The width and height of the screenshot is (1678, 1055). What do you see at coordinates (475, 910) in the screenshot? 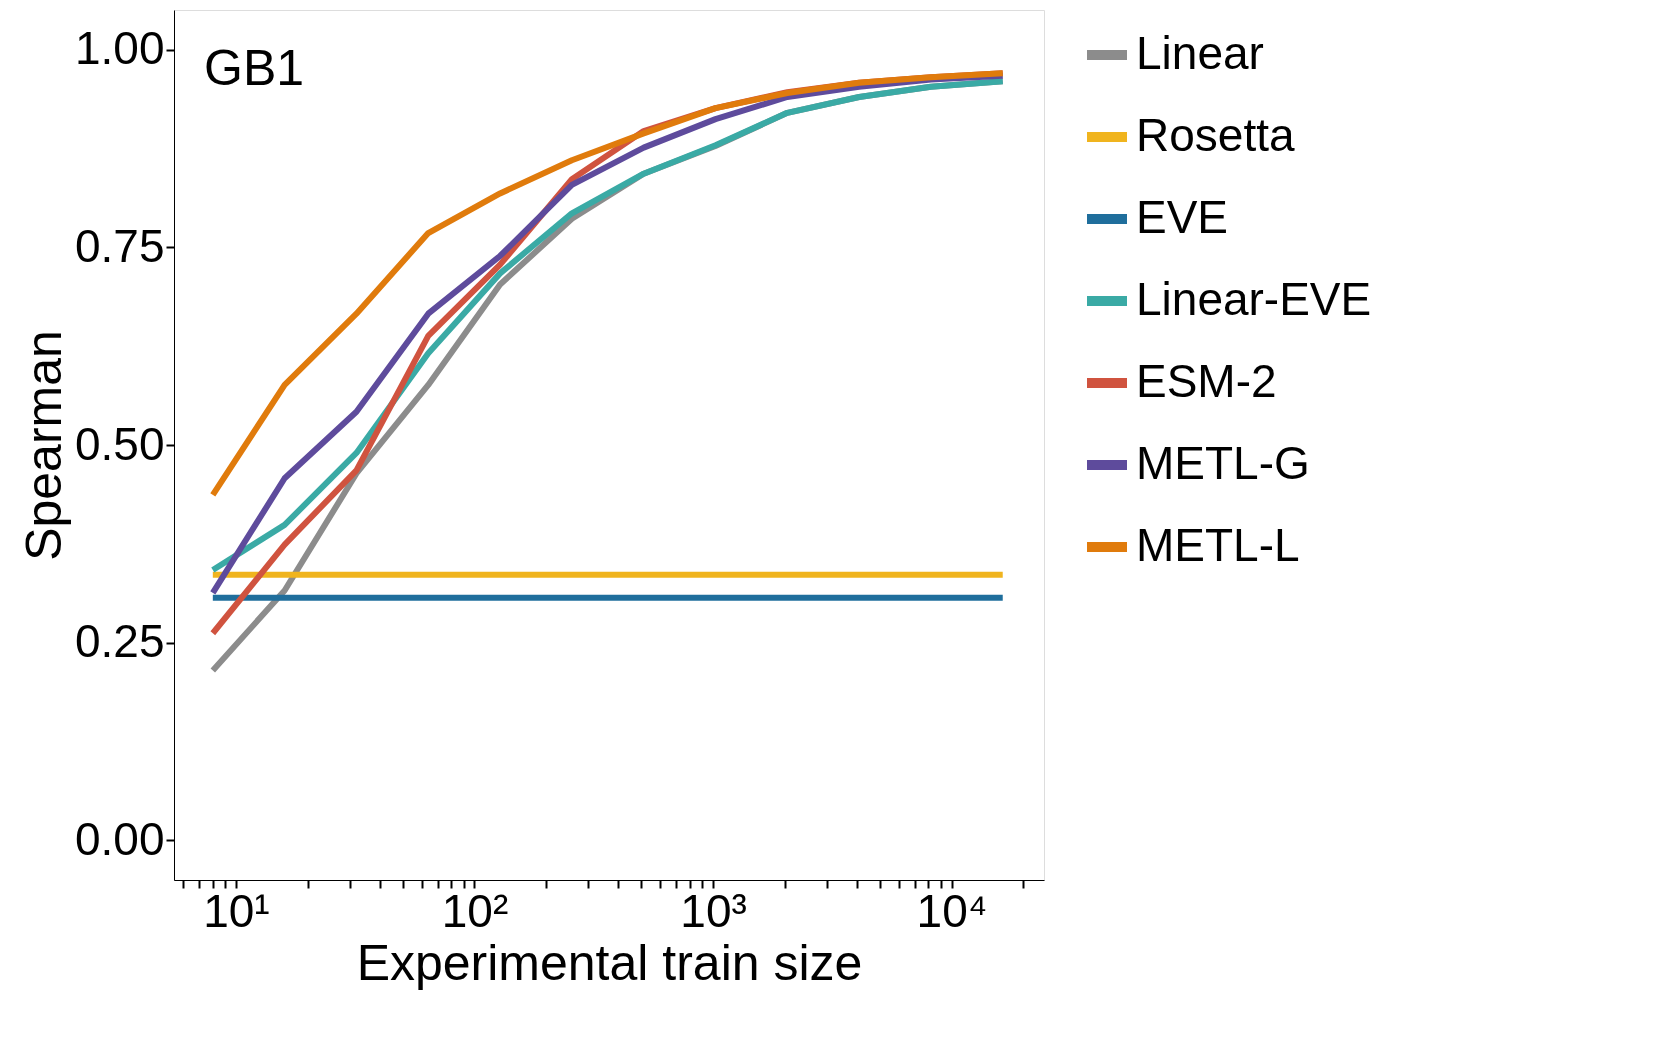
I see `x-tick-label: 10²` at bounding box center [475, 910].